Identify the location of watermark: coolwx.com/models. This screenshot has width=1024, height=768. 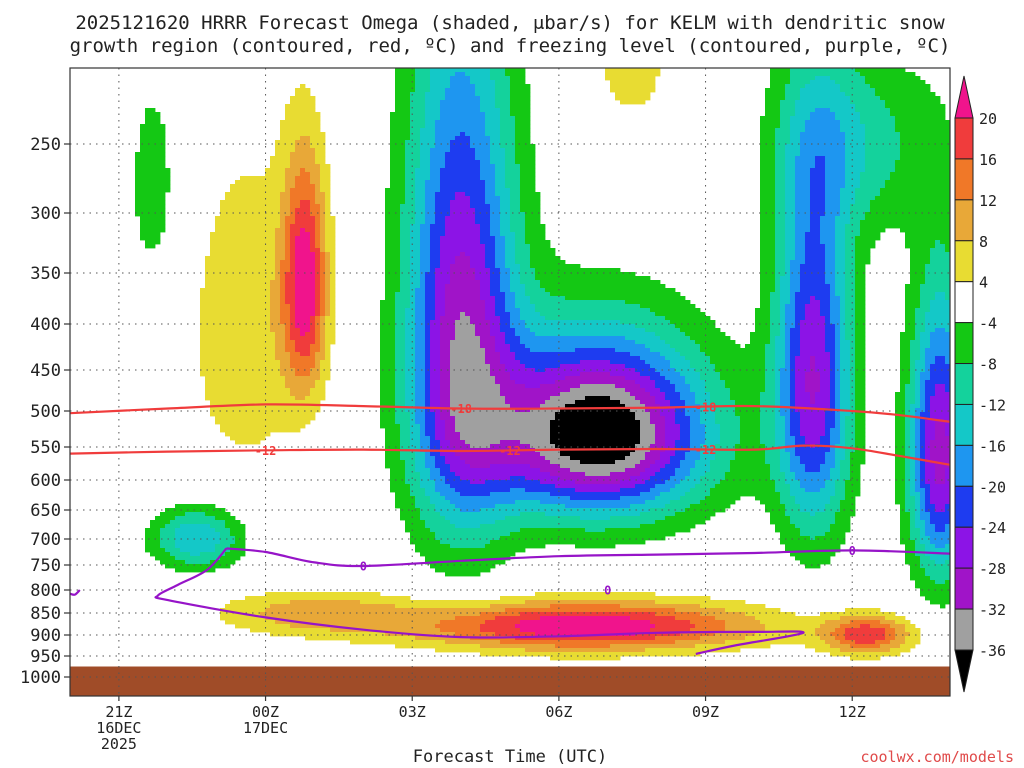
(937, 757).